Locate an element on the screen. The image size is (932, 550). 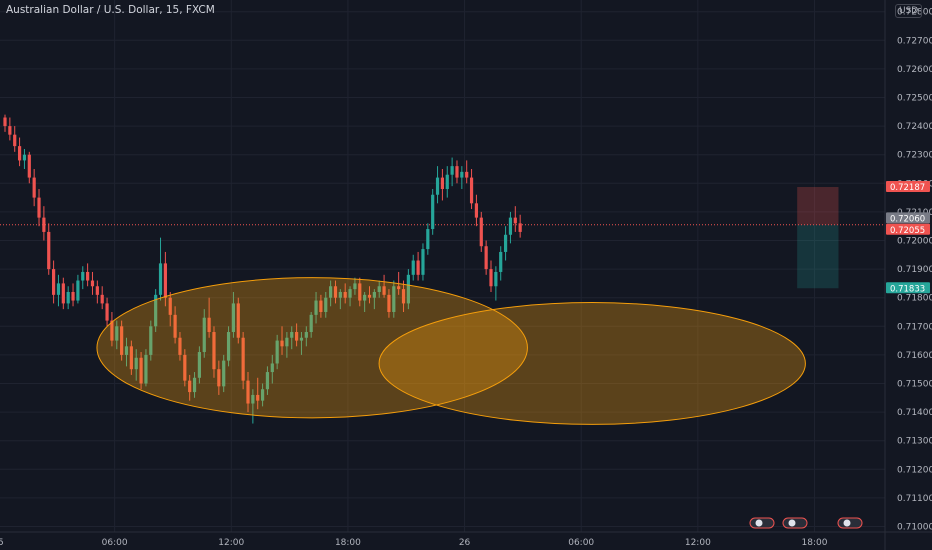
currency-badge: USD is located at coordinates (909, 11).